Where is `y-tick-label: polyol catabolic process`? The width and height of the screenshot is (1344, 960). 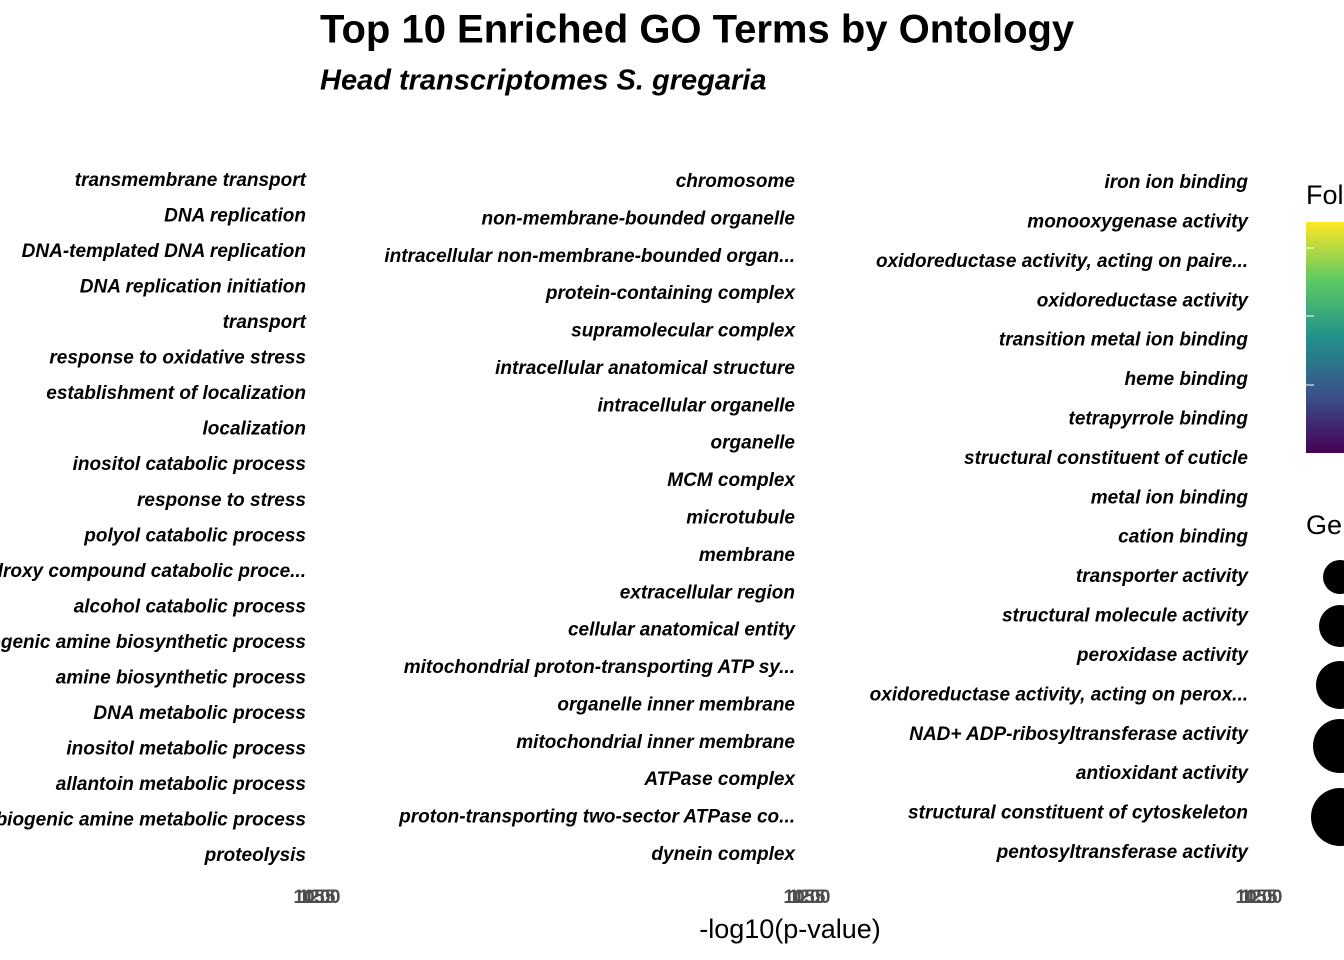 y-tick-label: polyol catabolic process is located at coordinates (194, 535).